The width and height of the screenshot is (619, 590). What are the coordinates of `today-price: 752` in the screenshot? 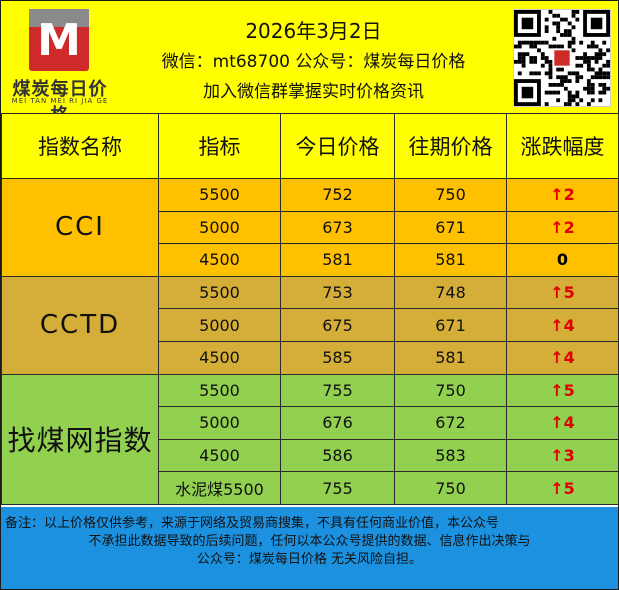 It's located at (337, 195).